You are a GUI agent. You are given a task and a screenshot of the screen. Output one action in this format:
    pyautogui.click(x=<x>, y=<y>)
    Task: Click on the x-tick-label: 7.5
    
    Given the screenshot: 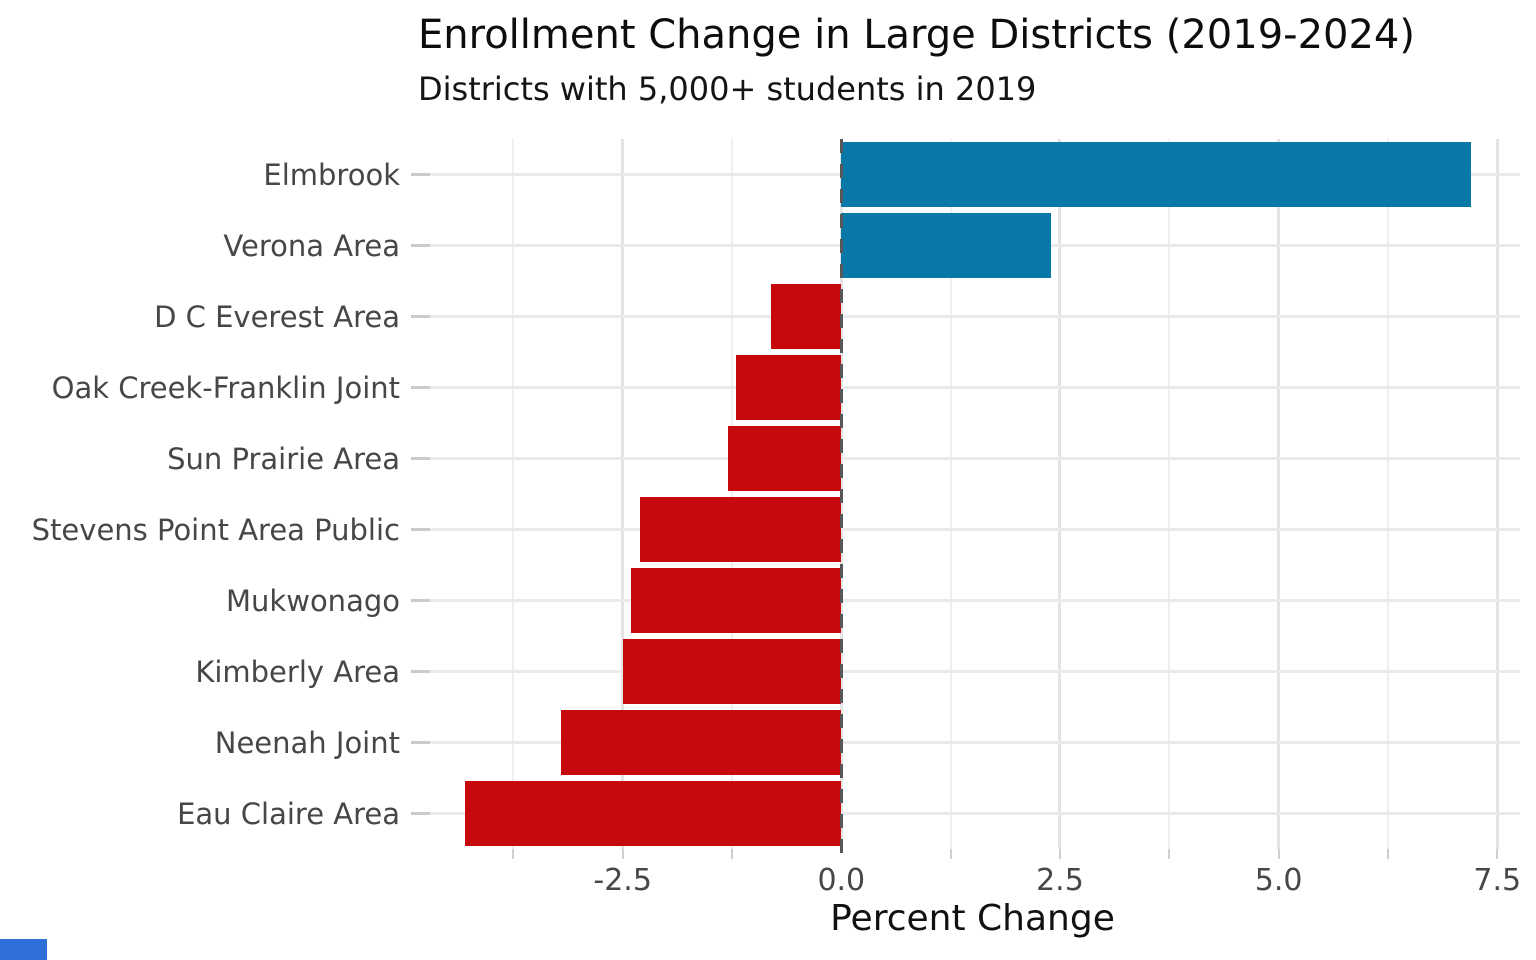 What is the action you would take?
    pyautogui.click(x=1497, y=880)
    